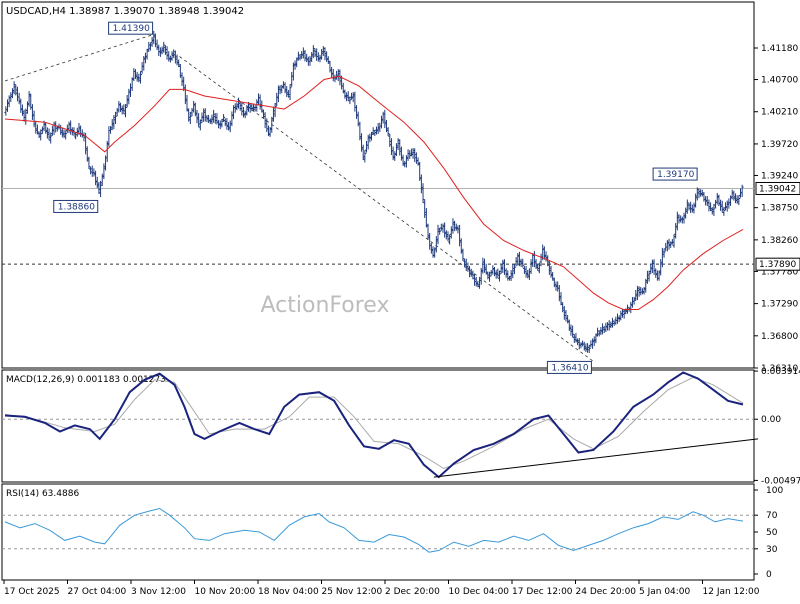 The width and height of the screenshot is (800, 604). Describe the element at coordinates (665, 592) in the screenshot. I see `time-axis-label: 5 Jan 04:00` at that location.